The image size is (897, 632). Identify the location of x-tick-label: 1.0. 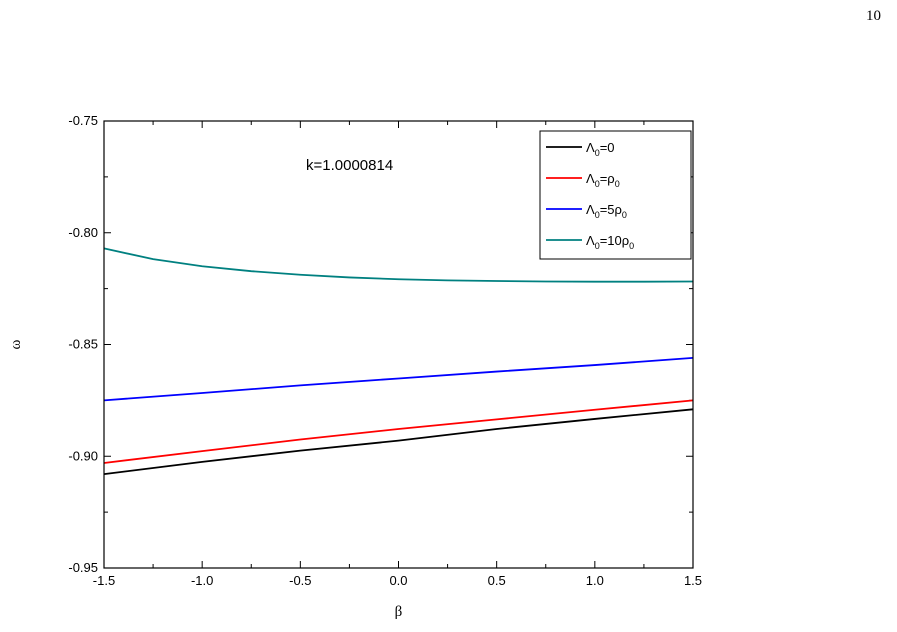
(595, 580).